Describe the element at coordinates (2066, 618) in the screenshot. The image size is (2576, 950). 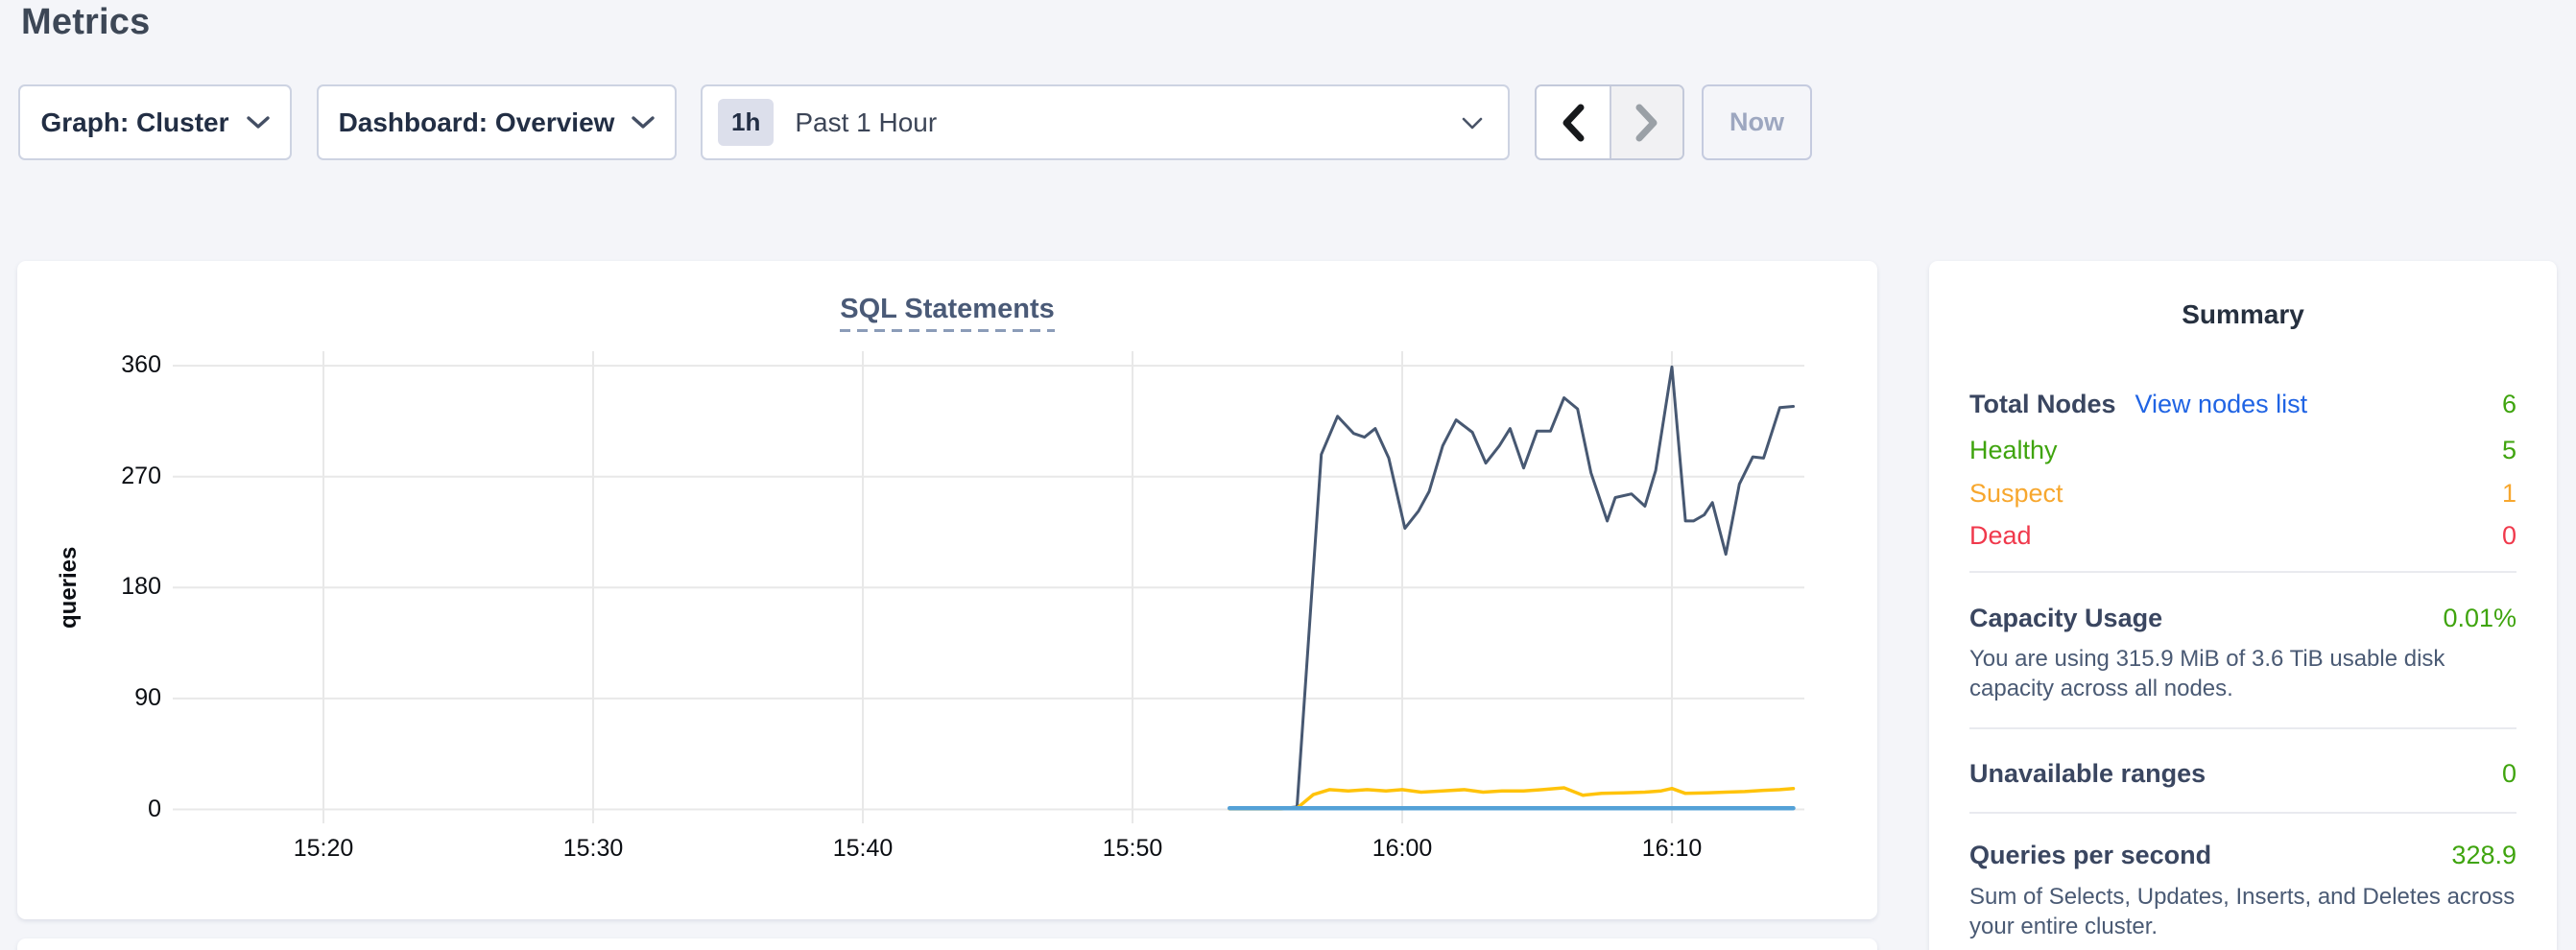
I see `capacity-usage-label: Capacity Usage` at that location.